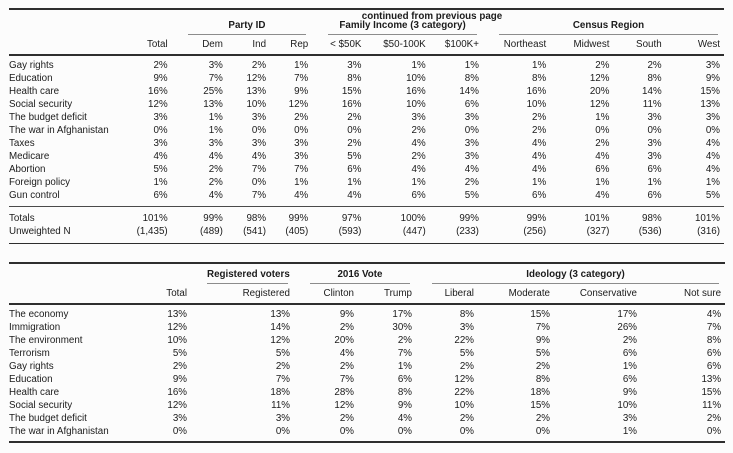  I want to click on cell-value: 22%, so click(464, 392).